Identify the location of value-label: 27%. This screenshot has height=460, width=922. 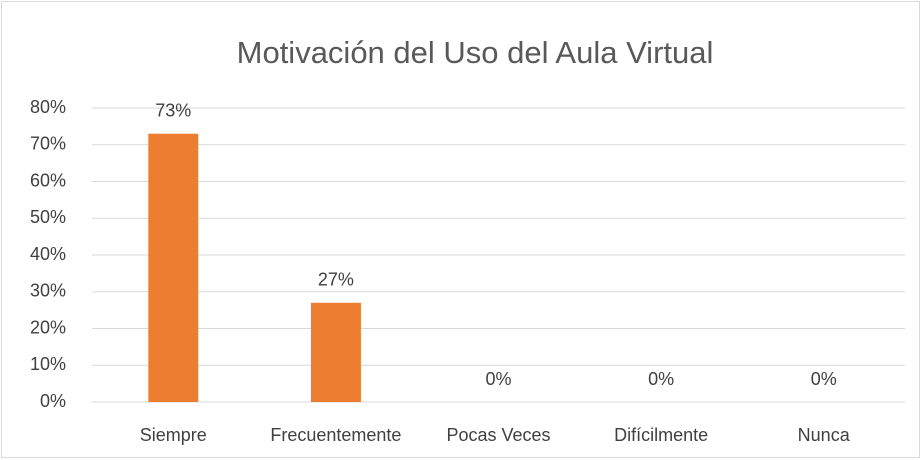
(336, 280).